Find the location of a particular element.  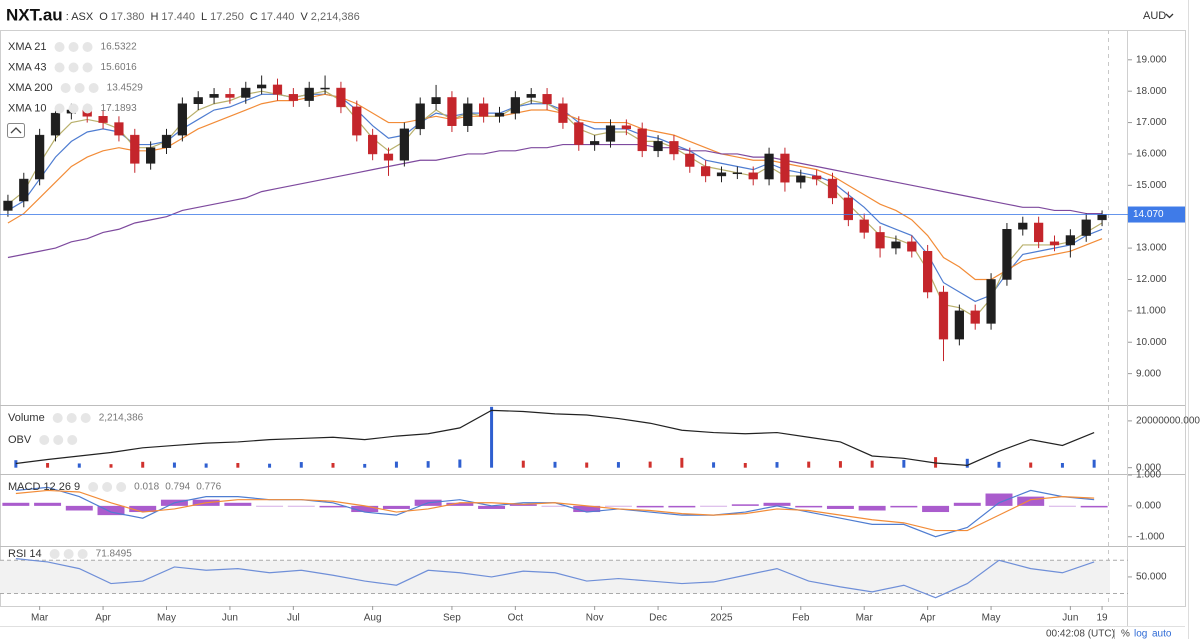

auto-toggle: auto is located at coordinates (1162, 634).